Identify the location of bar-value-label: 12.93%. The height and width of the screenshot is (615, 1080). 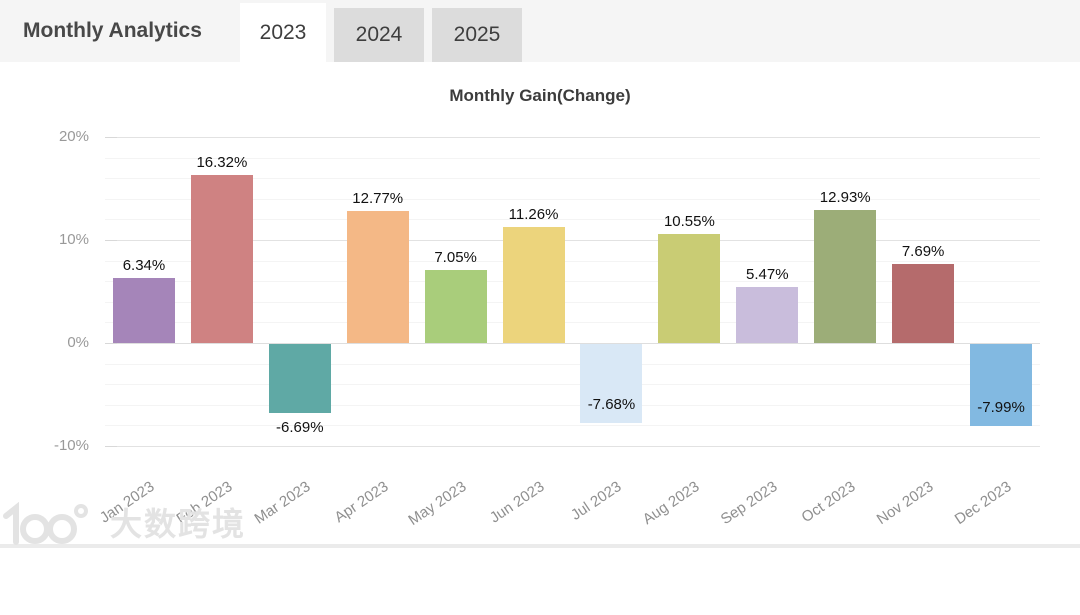
(845, 197).